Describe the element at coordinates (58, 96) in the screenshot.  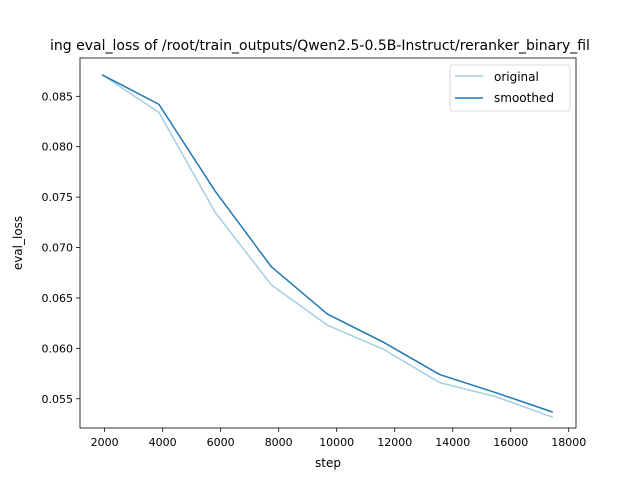
I see `y-tick-label: 0.085` at that location.